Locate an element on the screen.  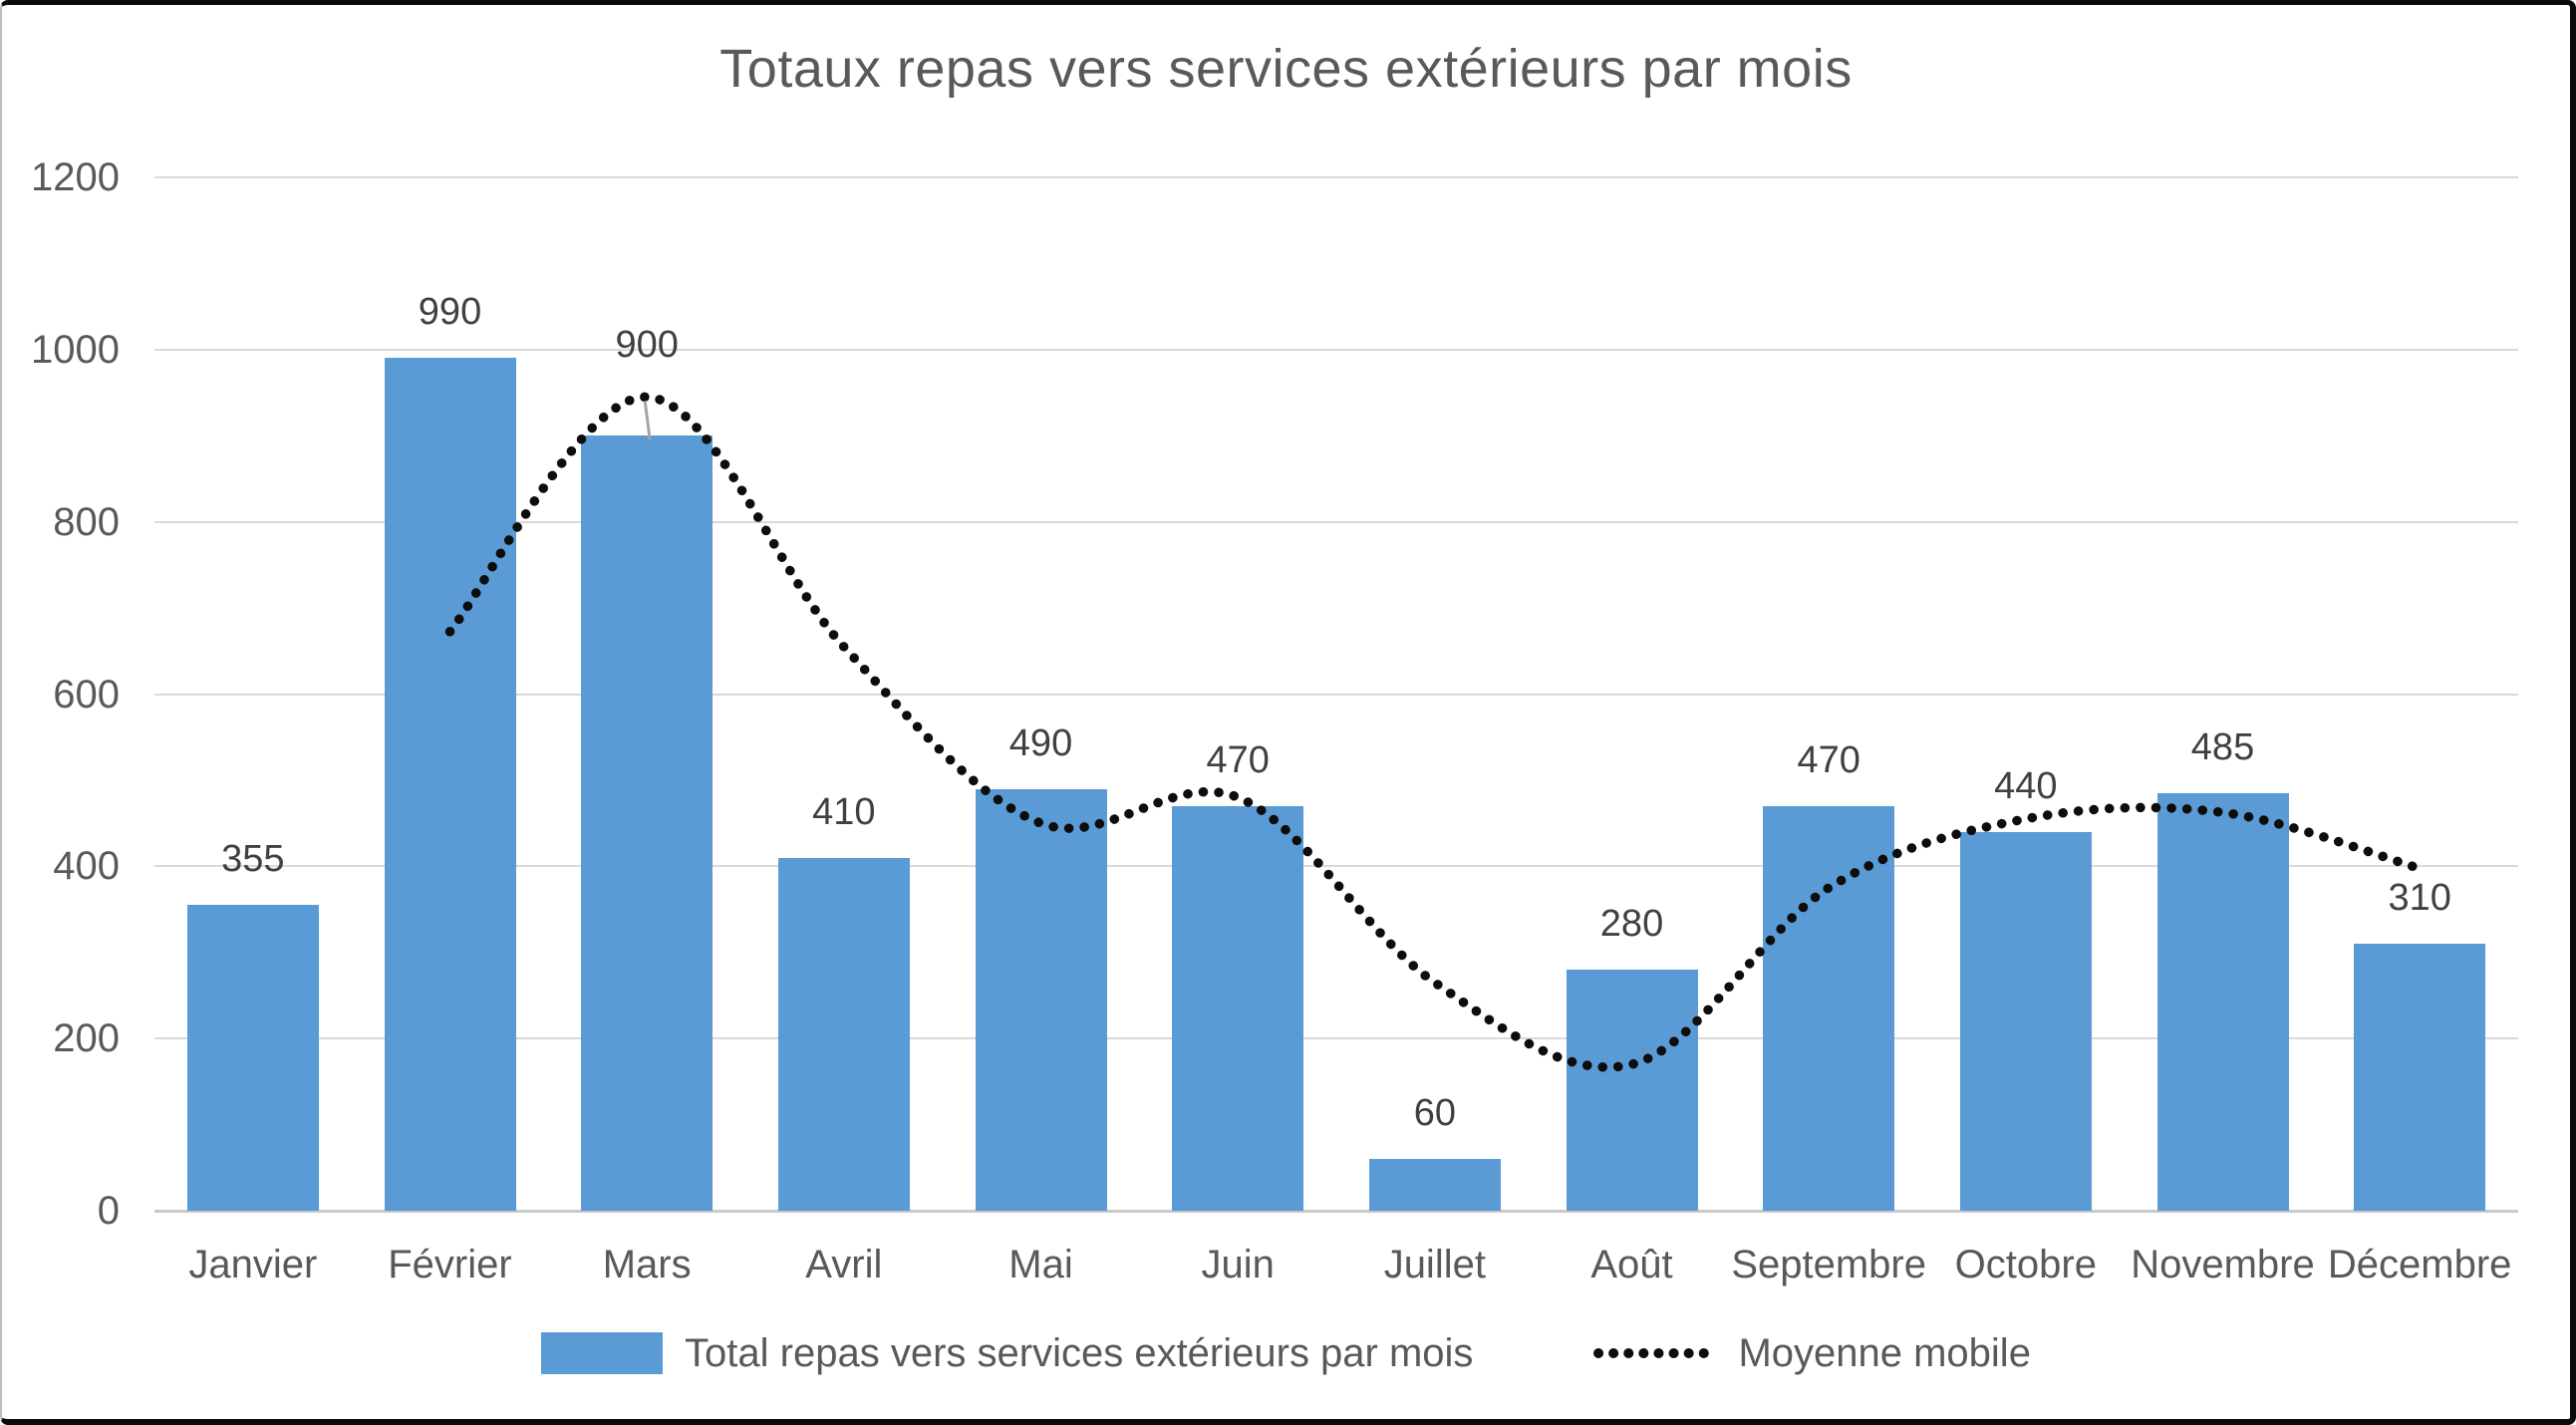
bar-data-label: 900 is located at coordinates (647, 345).